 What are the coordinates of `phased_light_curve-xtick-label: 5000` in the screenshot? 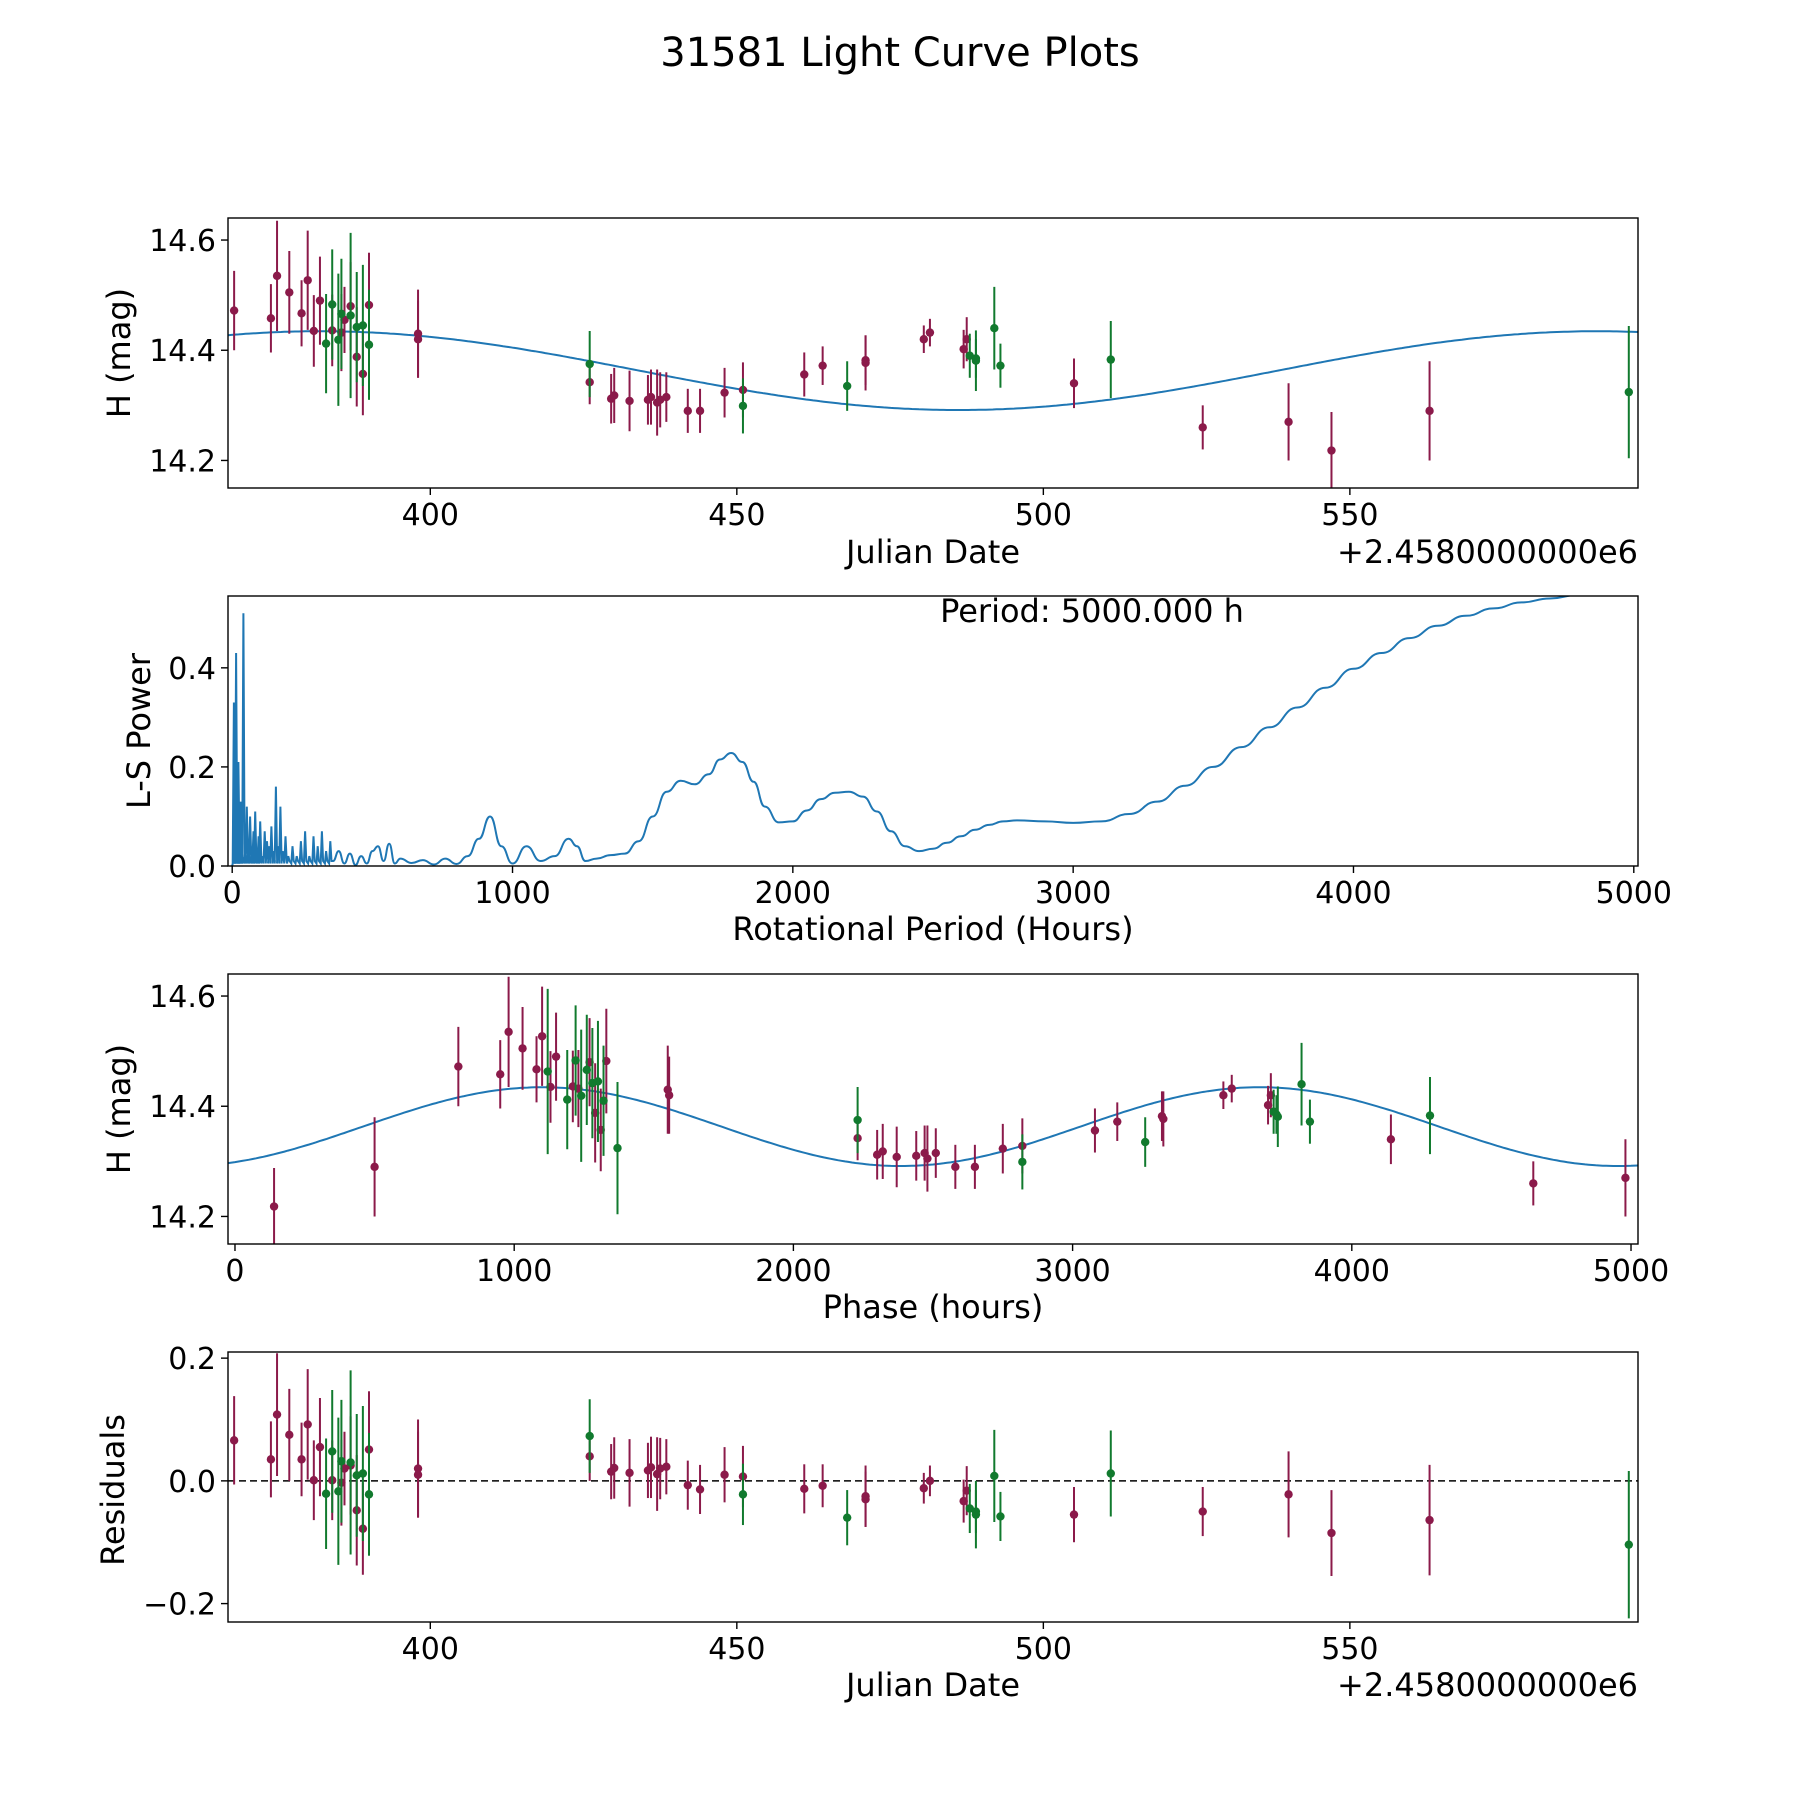 It's located at (1631, 1271).